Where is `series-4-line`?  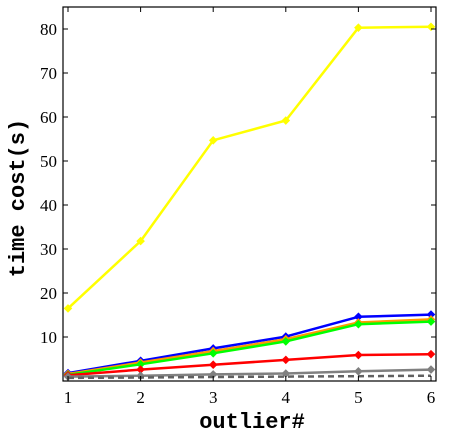
series-4-line is located at coordinates (249, 348).